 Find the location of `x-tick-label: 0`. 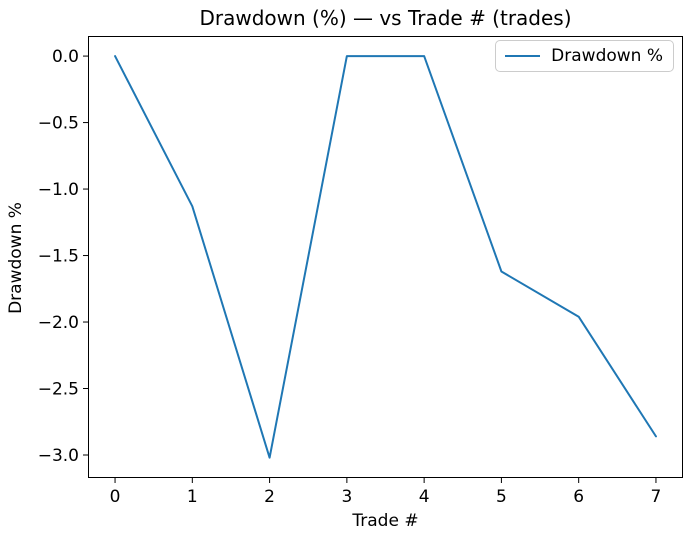

x-tick-label: 0 is located at coordinates (115, 497).